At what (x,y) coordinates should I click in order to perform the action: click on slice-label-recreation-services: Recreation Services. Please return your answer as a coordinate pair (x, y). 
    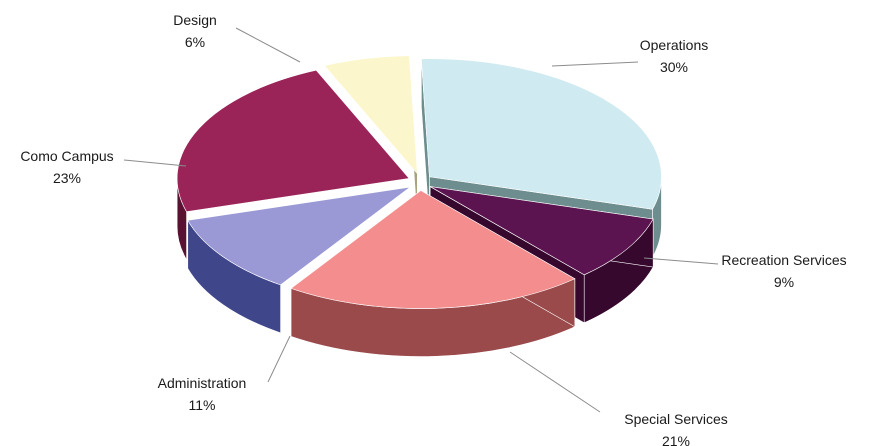
    Looking at the image, I should click on (783, 260).